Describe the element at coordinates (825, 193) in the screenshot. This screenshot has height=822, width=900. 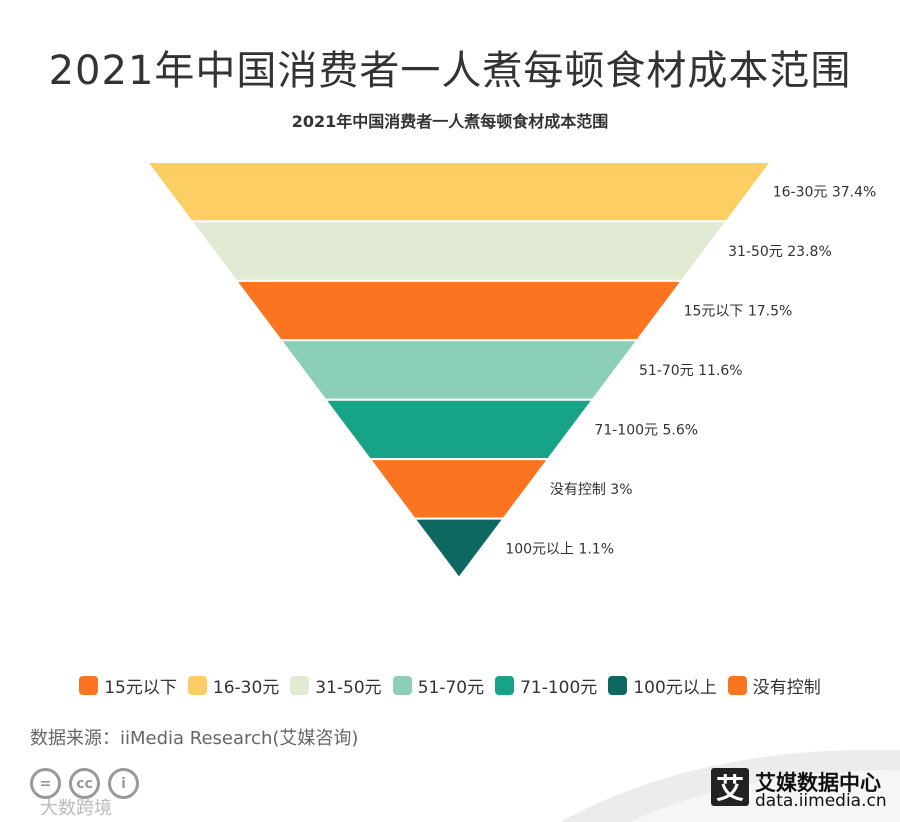
I see `funnel-label: 16-30元 37.4%` at that location.